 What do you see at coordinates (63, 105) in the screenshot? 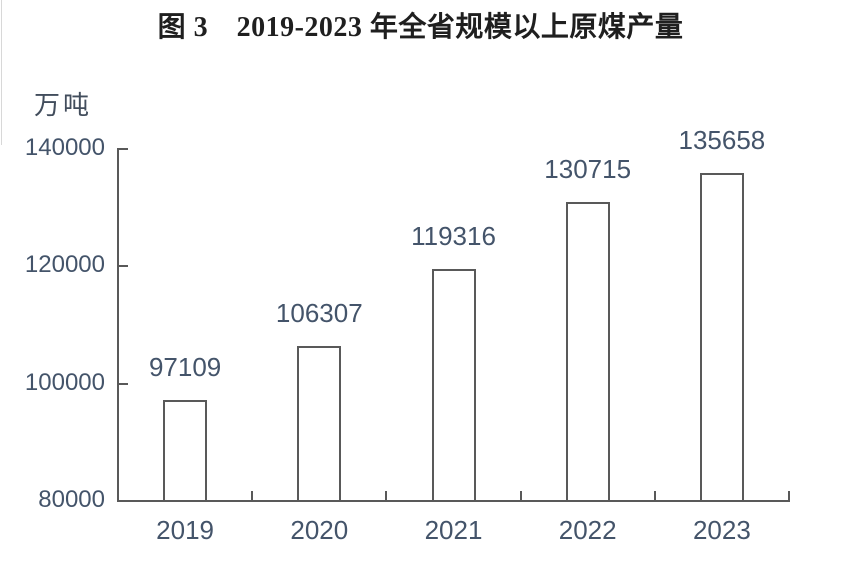
I see `y-axis-unit-label: 万吨` at bounding box center [63, 105].